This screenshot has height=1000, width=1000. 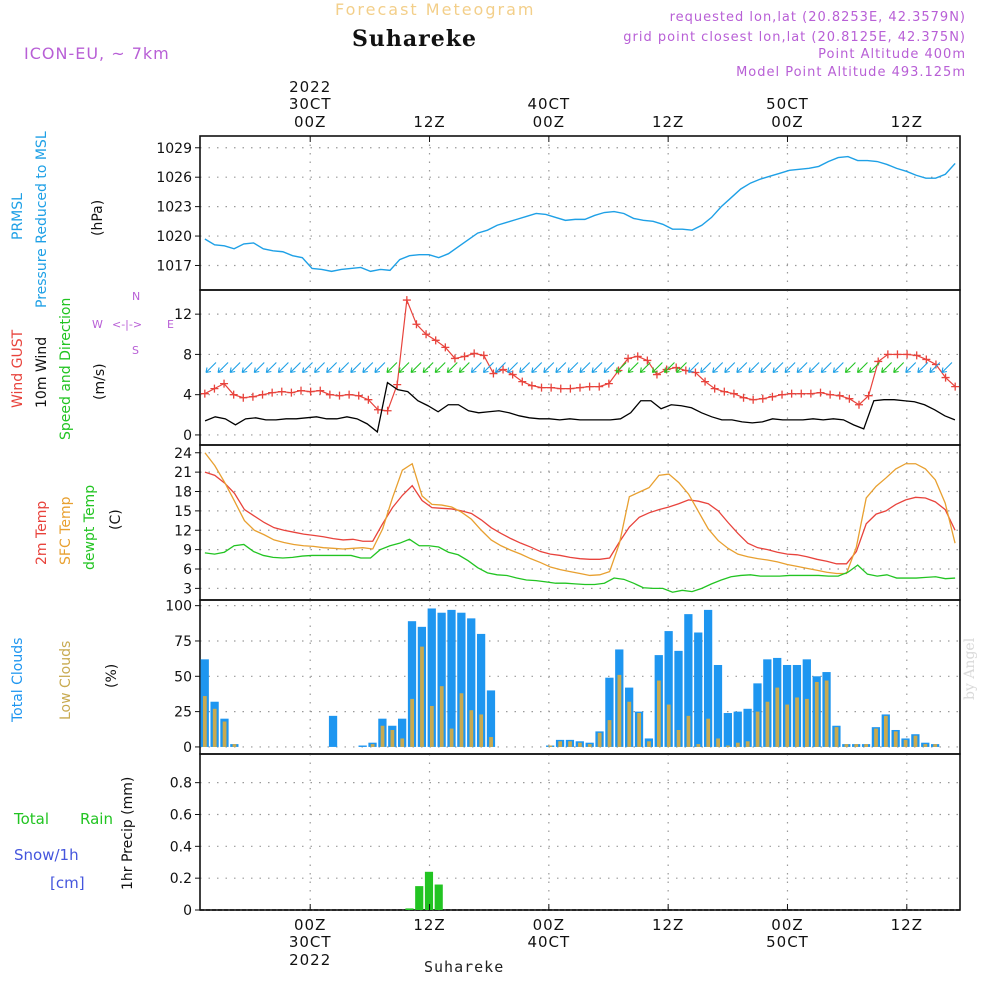 I want to click on rain-label: Rain, so click(x=96, y=819).